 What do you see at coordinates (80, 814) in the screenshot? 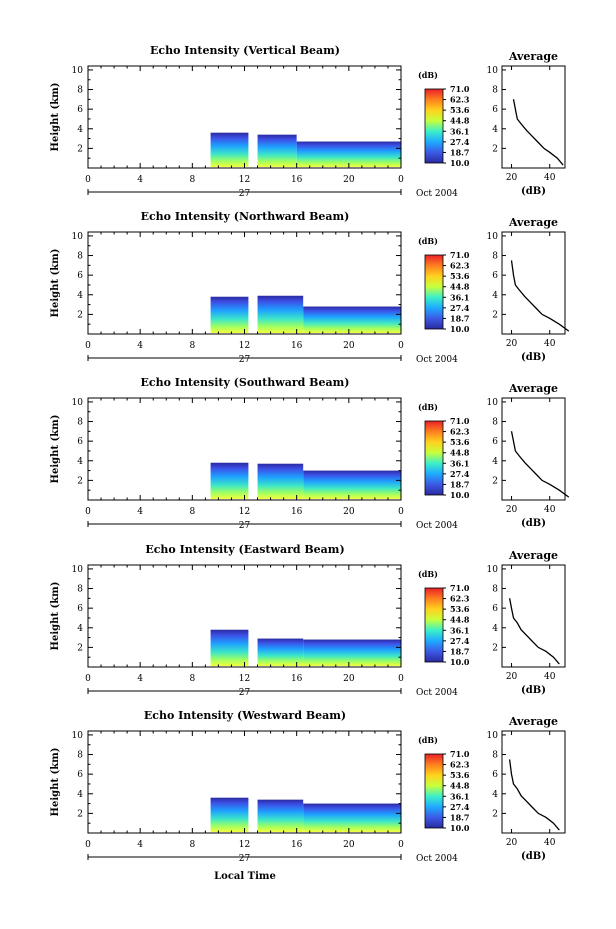
I see `y-tick-label: 2` at bounding box center [80, 814].